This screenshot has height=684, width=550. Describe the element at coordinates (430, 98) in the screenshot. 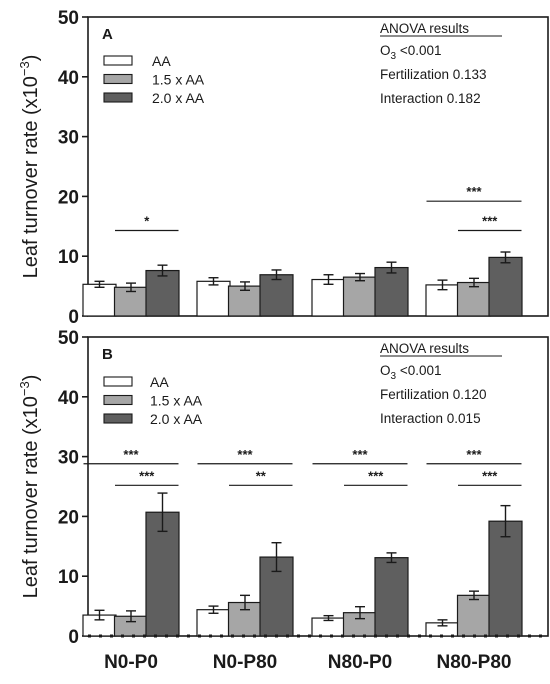

I see `anova-interaction: Interaction 0.182` at that location.